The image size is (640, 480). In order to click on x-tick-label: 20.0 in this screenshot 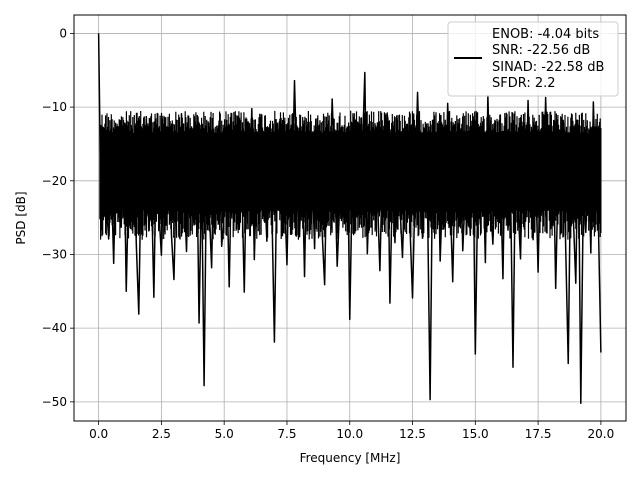, I will do `click(601, 434)`.